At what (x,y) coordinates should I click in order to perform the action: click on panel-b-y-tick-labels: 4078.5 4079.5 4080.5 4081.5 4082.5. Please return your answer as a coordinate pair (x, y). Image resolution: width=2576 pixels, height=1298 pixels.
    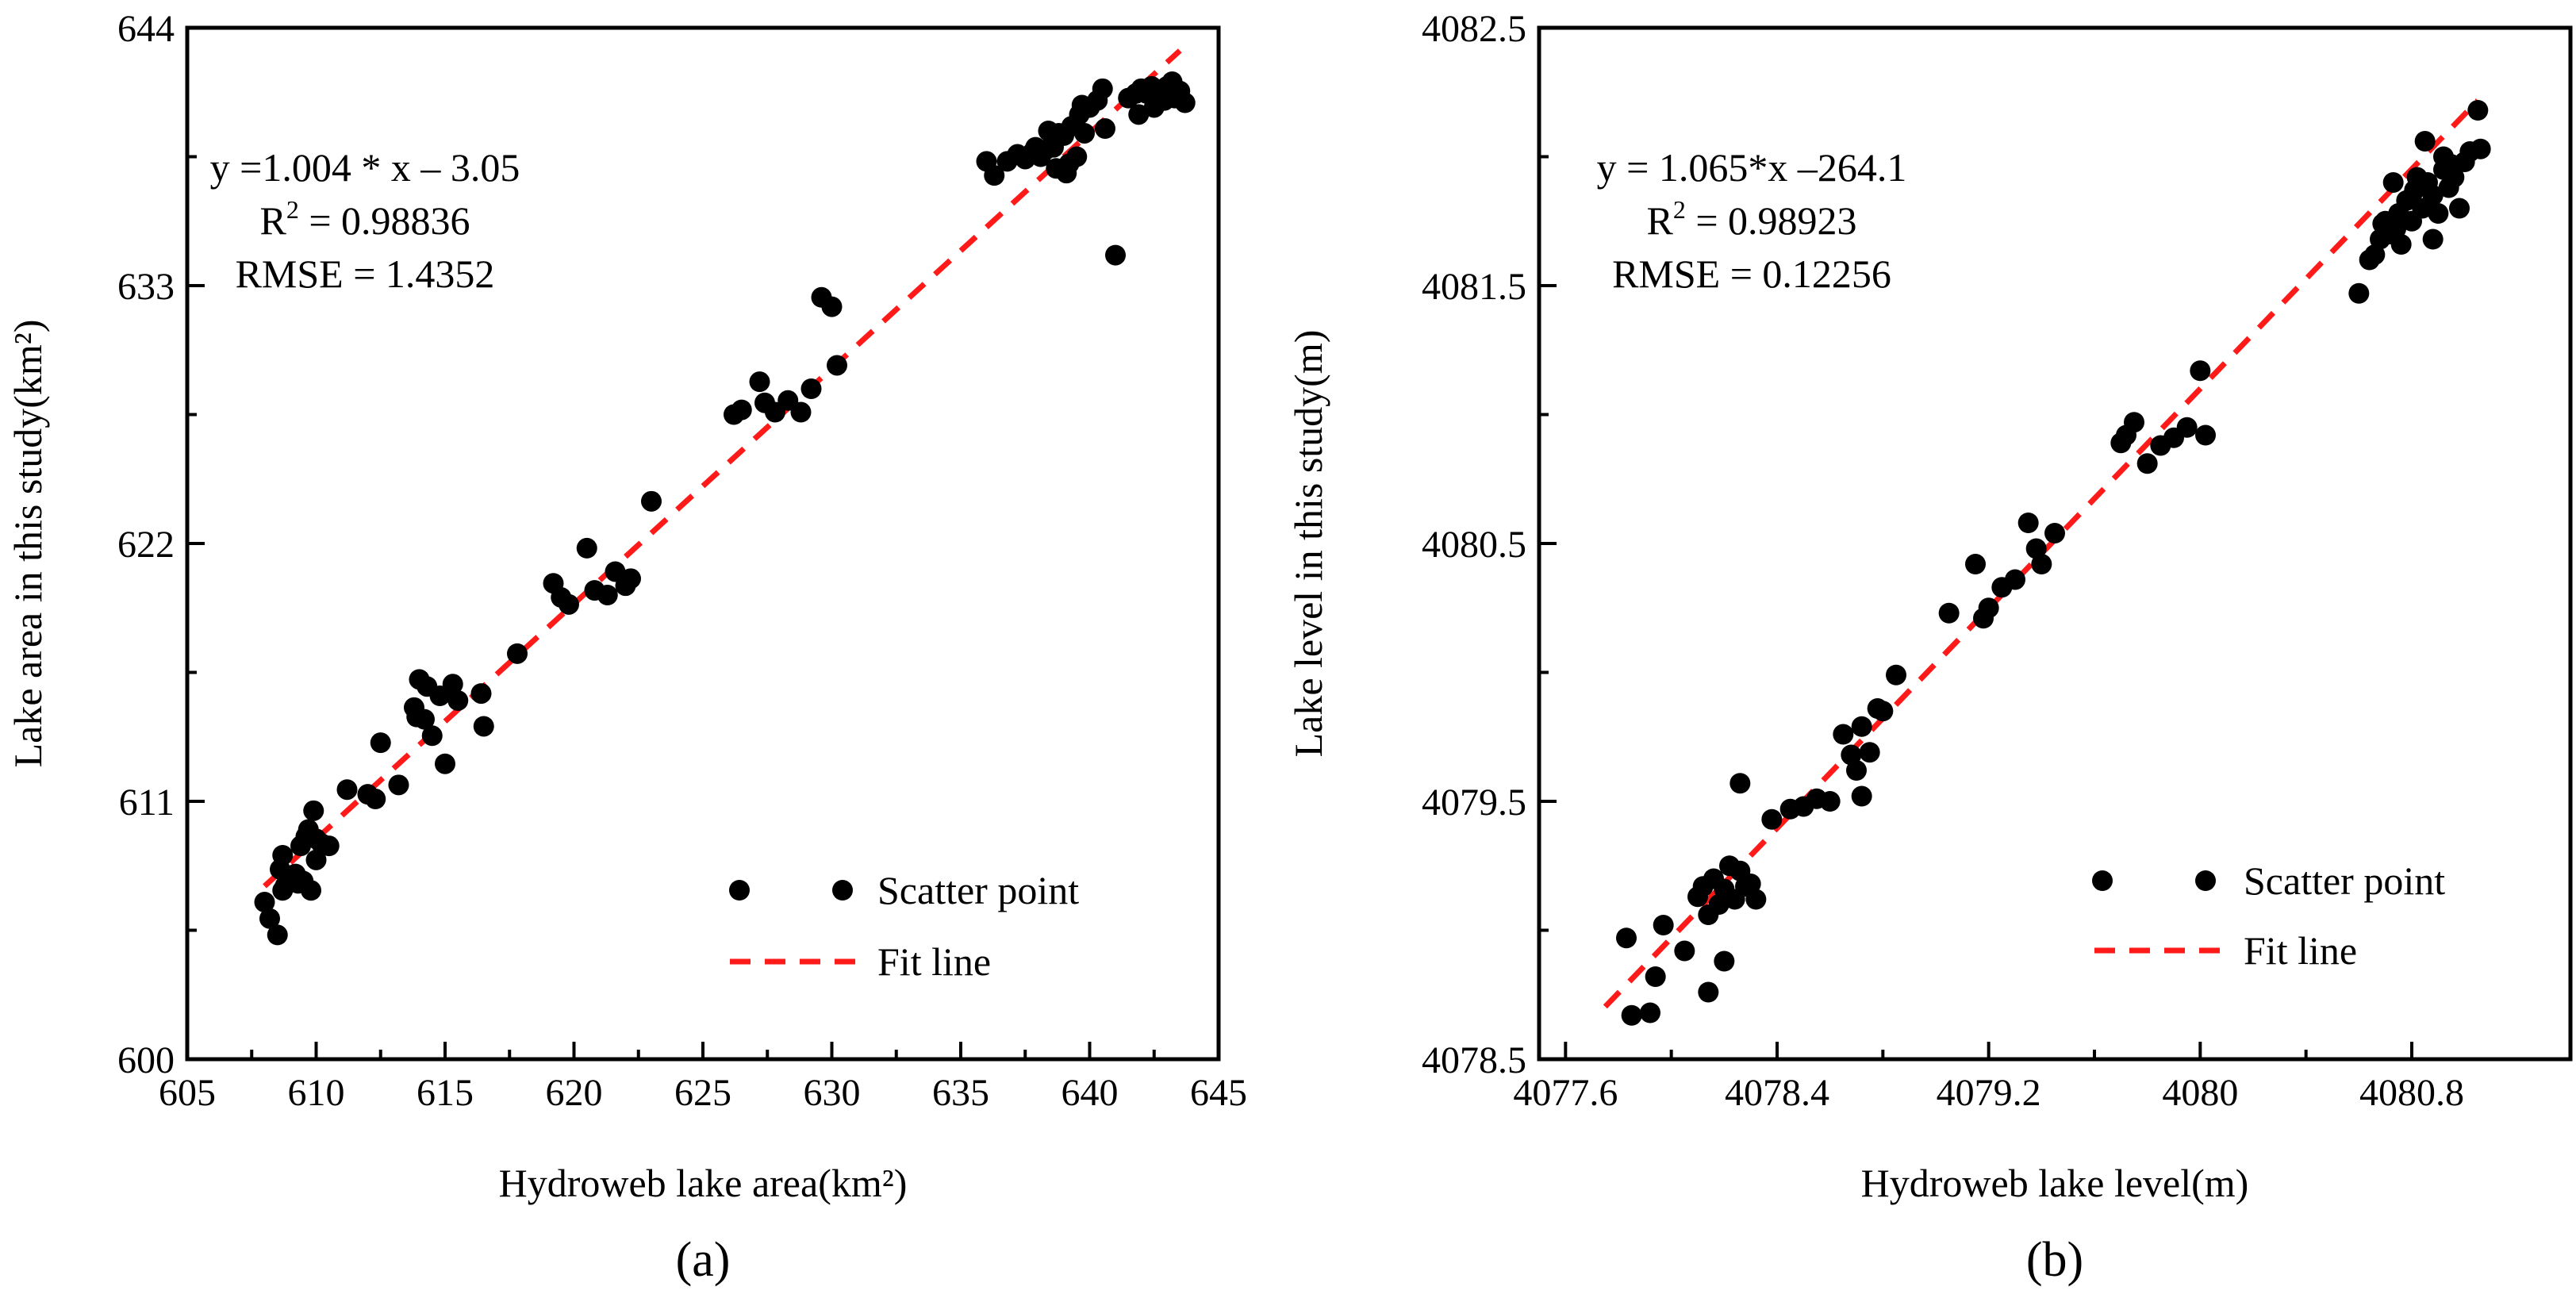
    Looking at the image, I should click on (1474, 544).